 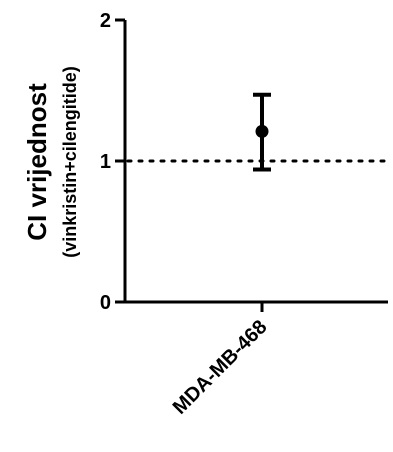 I want to click on y-axis-ticks: 0 1 2, so click(x=112, y=162).